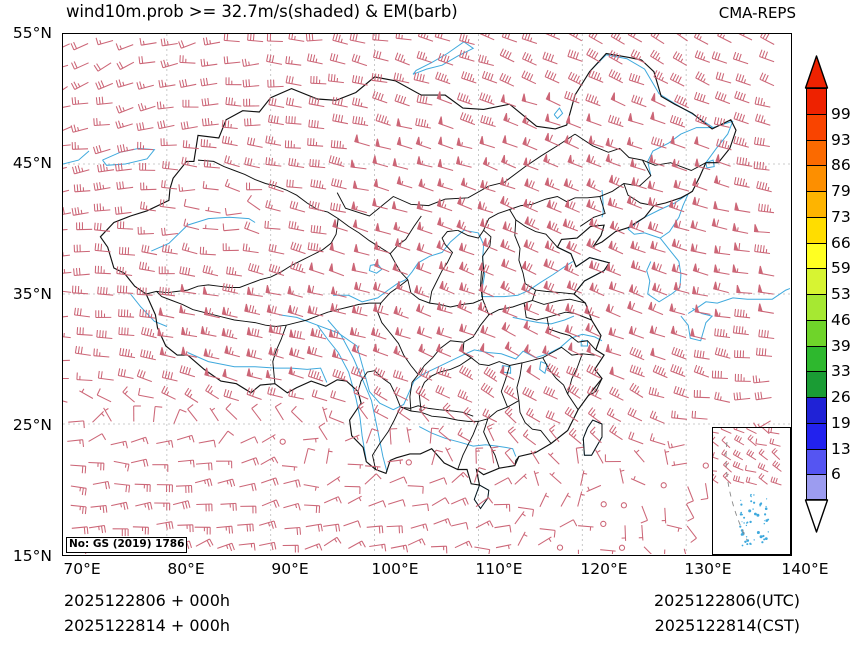 Image resolution: width=860 pixels, height=647 pixels. I want to click on init-time-cst-label: 2025122814 + 000h, so click(147, 625).